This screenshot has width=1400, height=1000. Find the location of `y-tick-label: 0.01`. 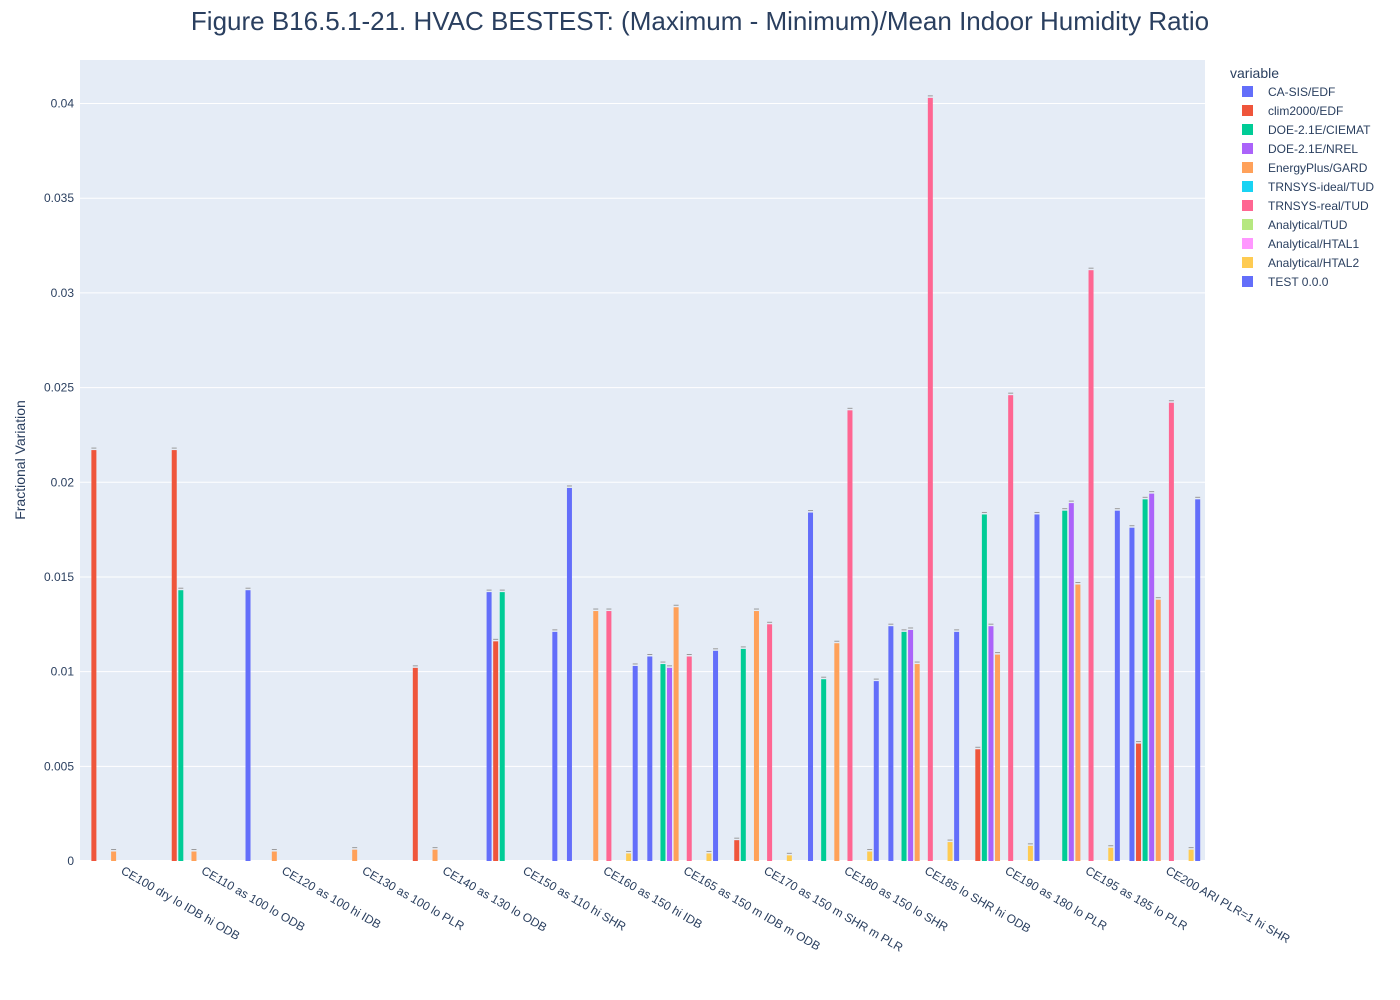

y-tick-label: 0.01 is located at coordinates (63, 672).